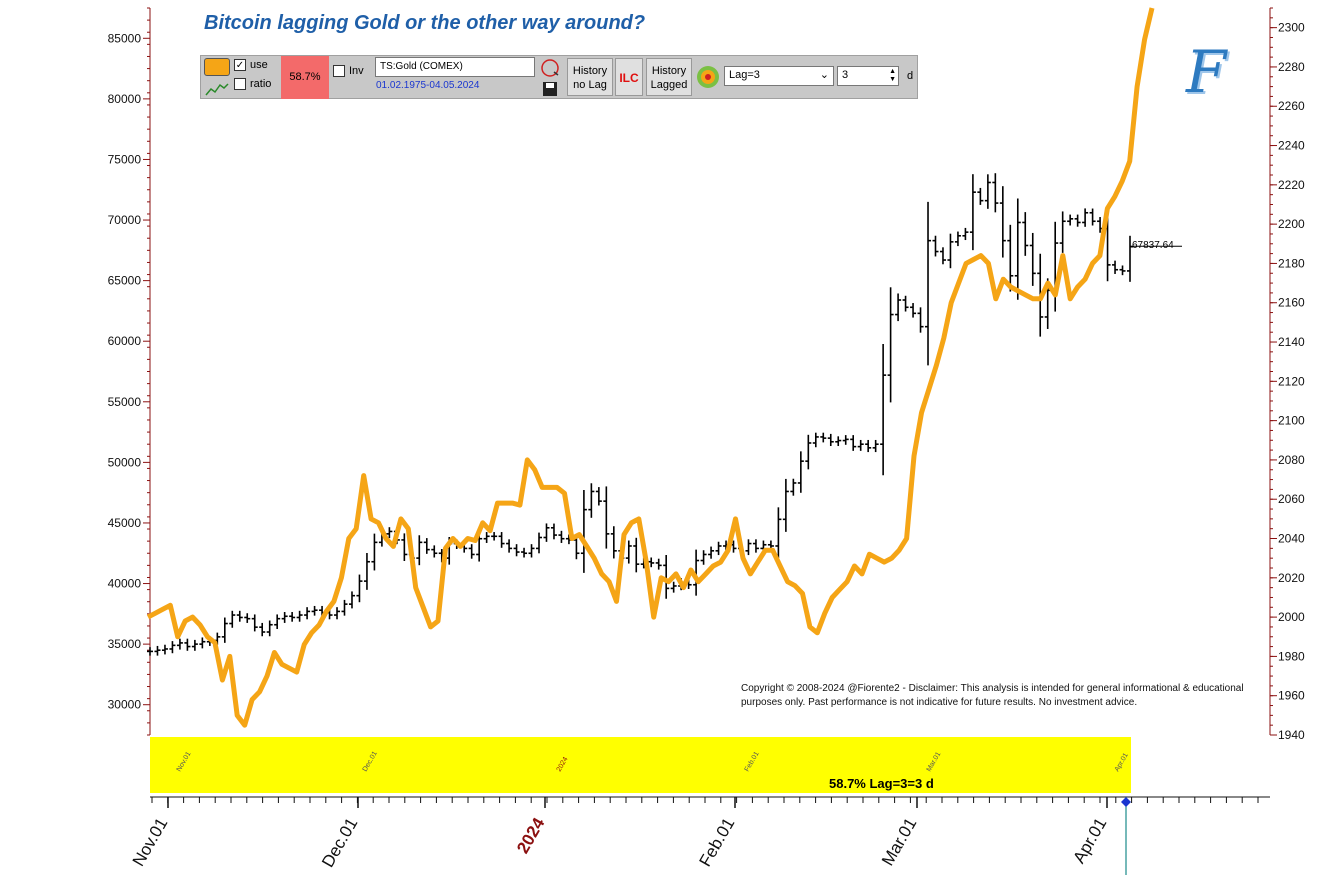  Describe the element at coordinates (1291, 28) in the screenshot. I see `right-tick-label: 2300` at that location.